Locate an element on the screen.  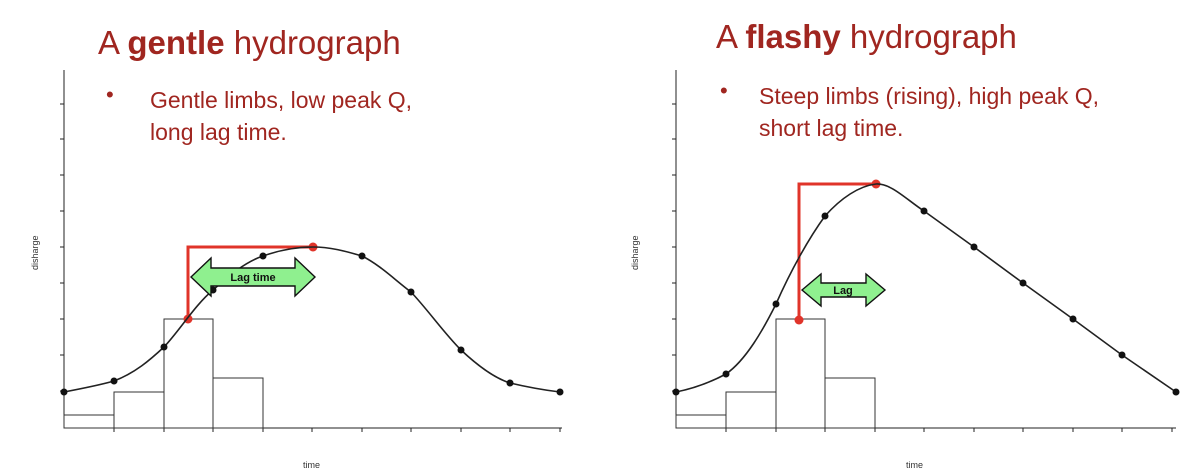
gentle-lag-line is located at coordinates (249, 282).